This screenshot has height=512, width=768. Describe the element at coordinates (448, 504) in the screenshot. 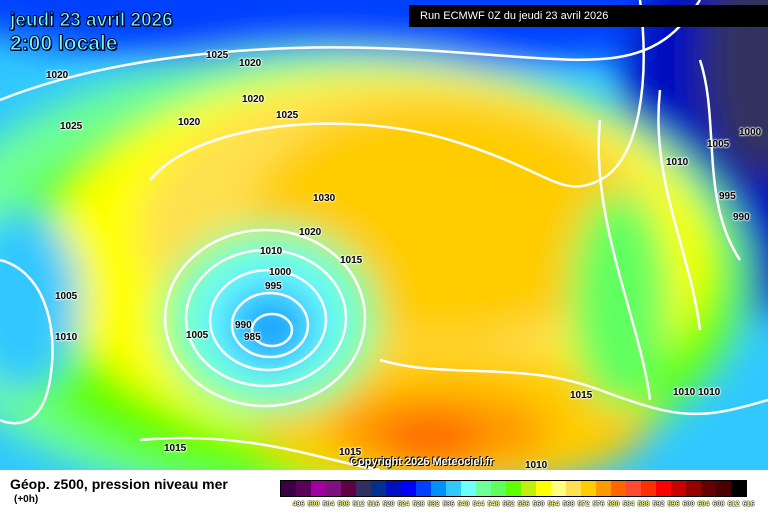

I see `legend-tick: 536` at that location.